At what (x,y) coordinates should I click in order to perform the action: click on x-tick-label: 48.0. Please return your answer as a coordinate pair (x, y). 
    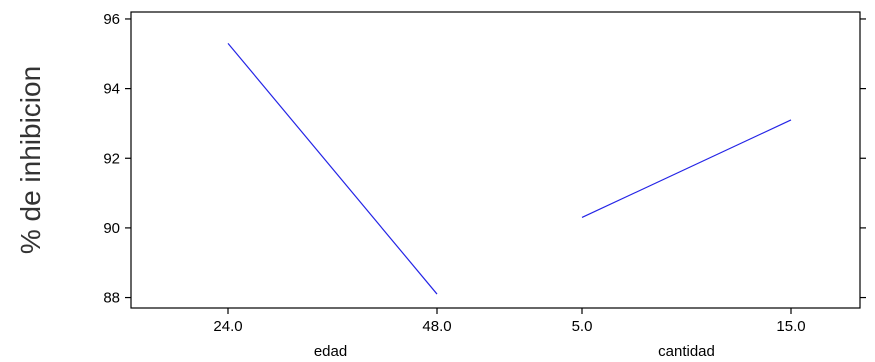
    Looking at the image, I should click on (436, 326).